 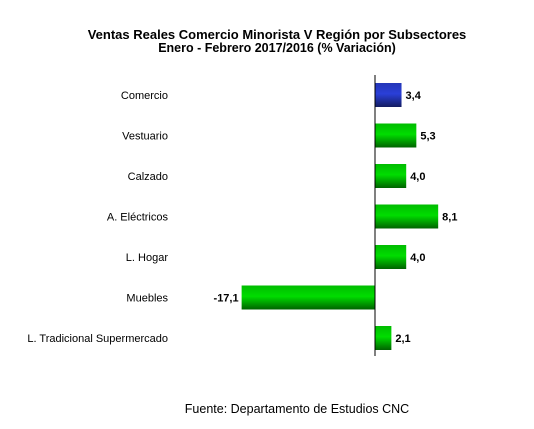 I want to click on value-label: 8,1, so click(x=449, y=218).